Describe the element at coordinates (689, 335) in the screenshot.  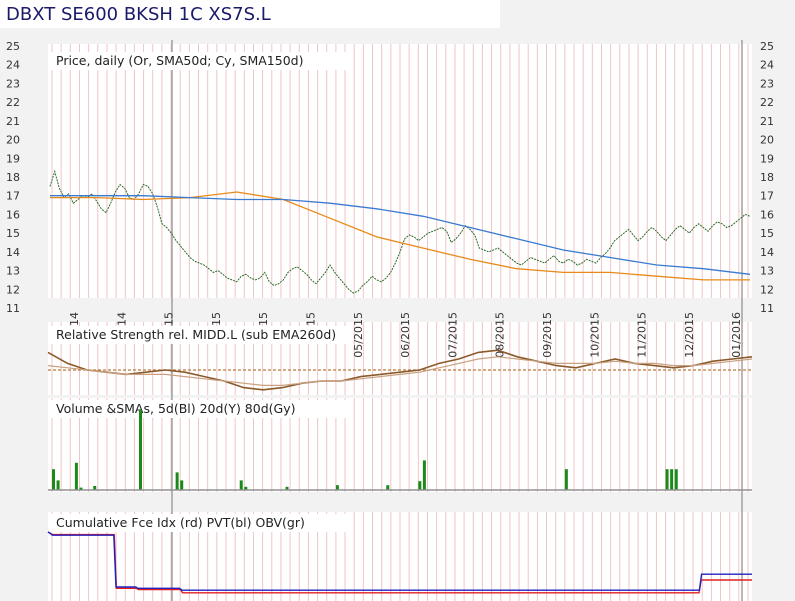
I see `x-tick-label: 12/2015` at that location.